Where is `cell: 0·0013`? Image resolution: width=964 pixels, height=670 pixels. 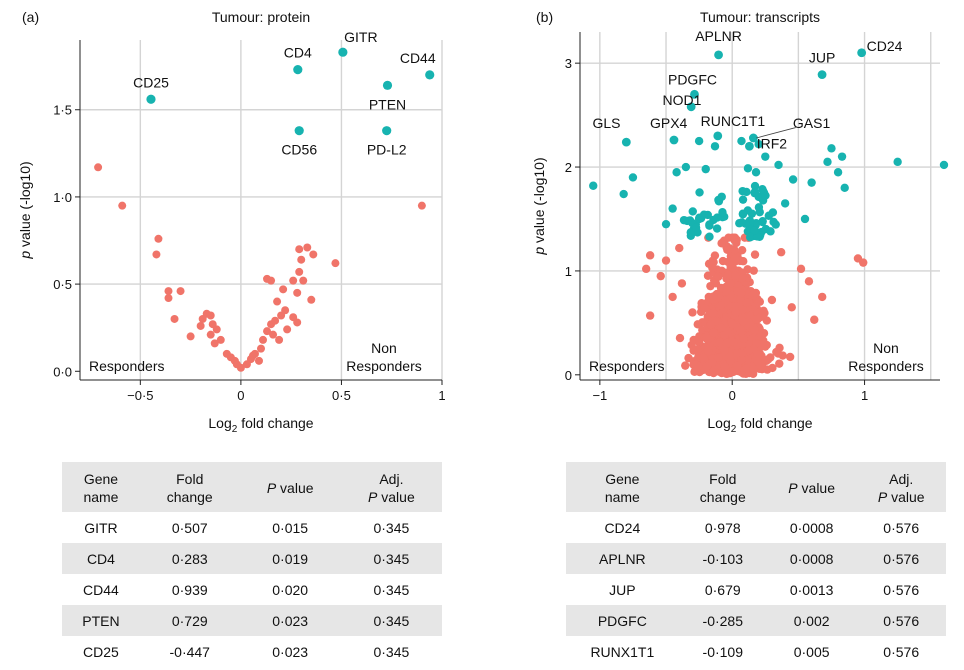
cell: 0·0013 is located at coordinates (811, 589).